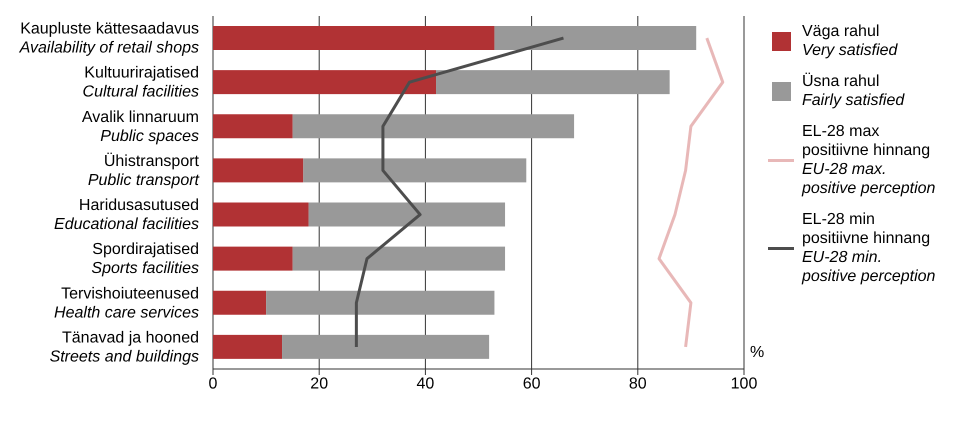 This screenshot has width=963, height=421. I want to click on x-axis-title: %, so click(757, 352).